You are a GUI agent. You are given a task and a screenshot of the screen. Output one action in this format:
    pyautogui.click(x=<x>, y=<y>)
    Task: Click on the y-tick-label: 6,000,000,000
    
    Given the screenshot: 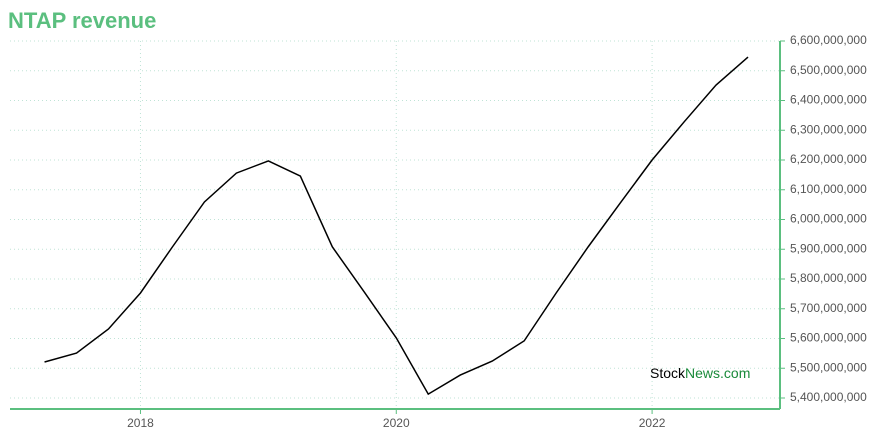 What is the action you would take?
    pyautogui.click(x=828, y=219)
    